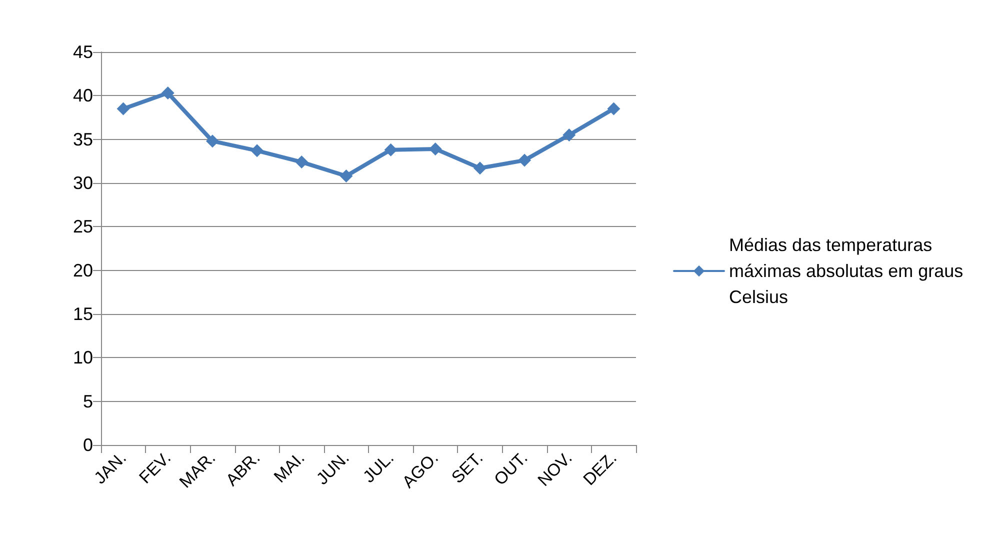 The width and height of the screenshot is (987, 542). What do you see at coordinates (82, 226) in the screenshot?
I see `y-tick-label: 25` at bounding box center [82, 226].